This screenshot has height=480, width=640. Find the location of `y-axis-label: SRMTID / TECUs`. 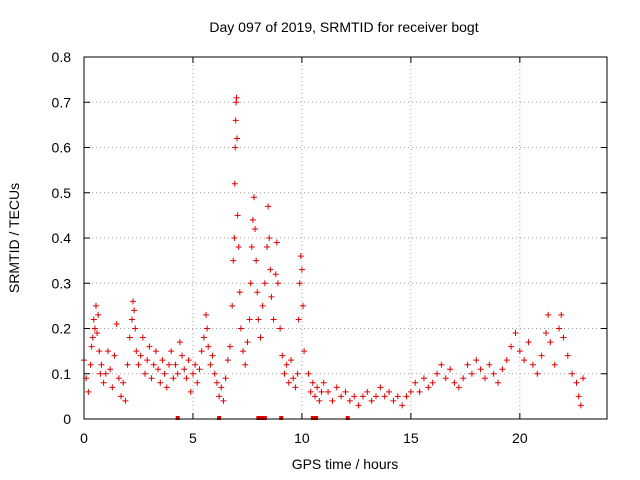

y-axis-label: SRMTID / TECUs is located at coordinates (14, 238).